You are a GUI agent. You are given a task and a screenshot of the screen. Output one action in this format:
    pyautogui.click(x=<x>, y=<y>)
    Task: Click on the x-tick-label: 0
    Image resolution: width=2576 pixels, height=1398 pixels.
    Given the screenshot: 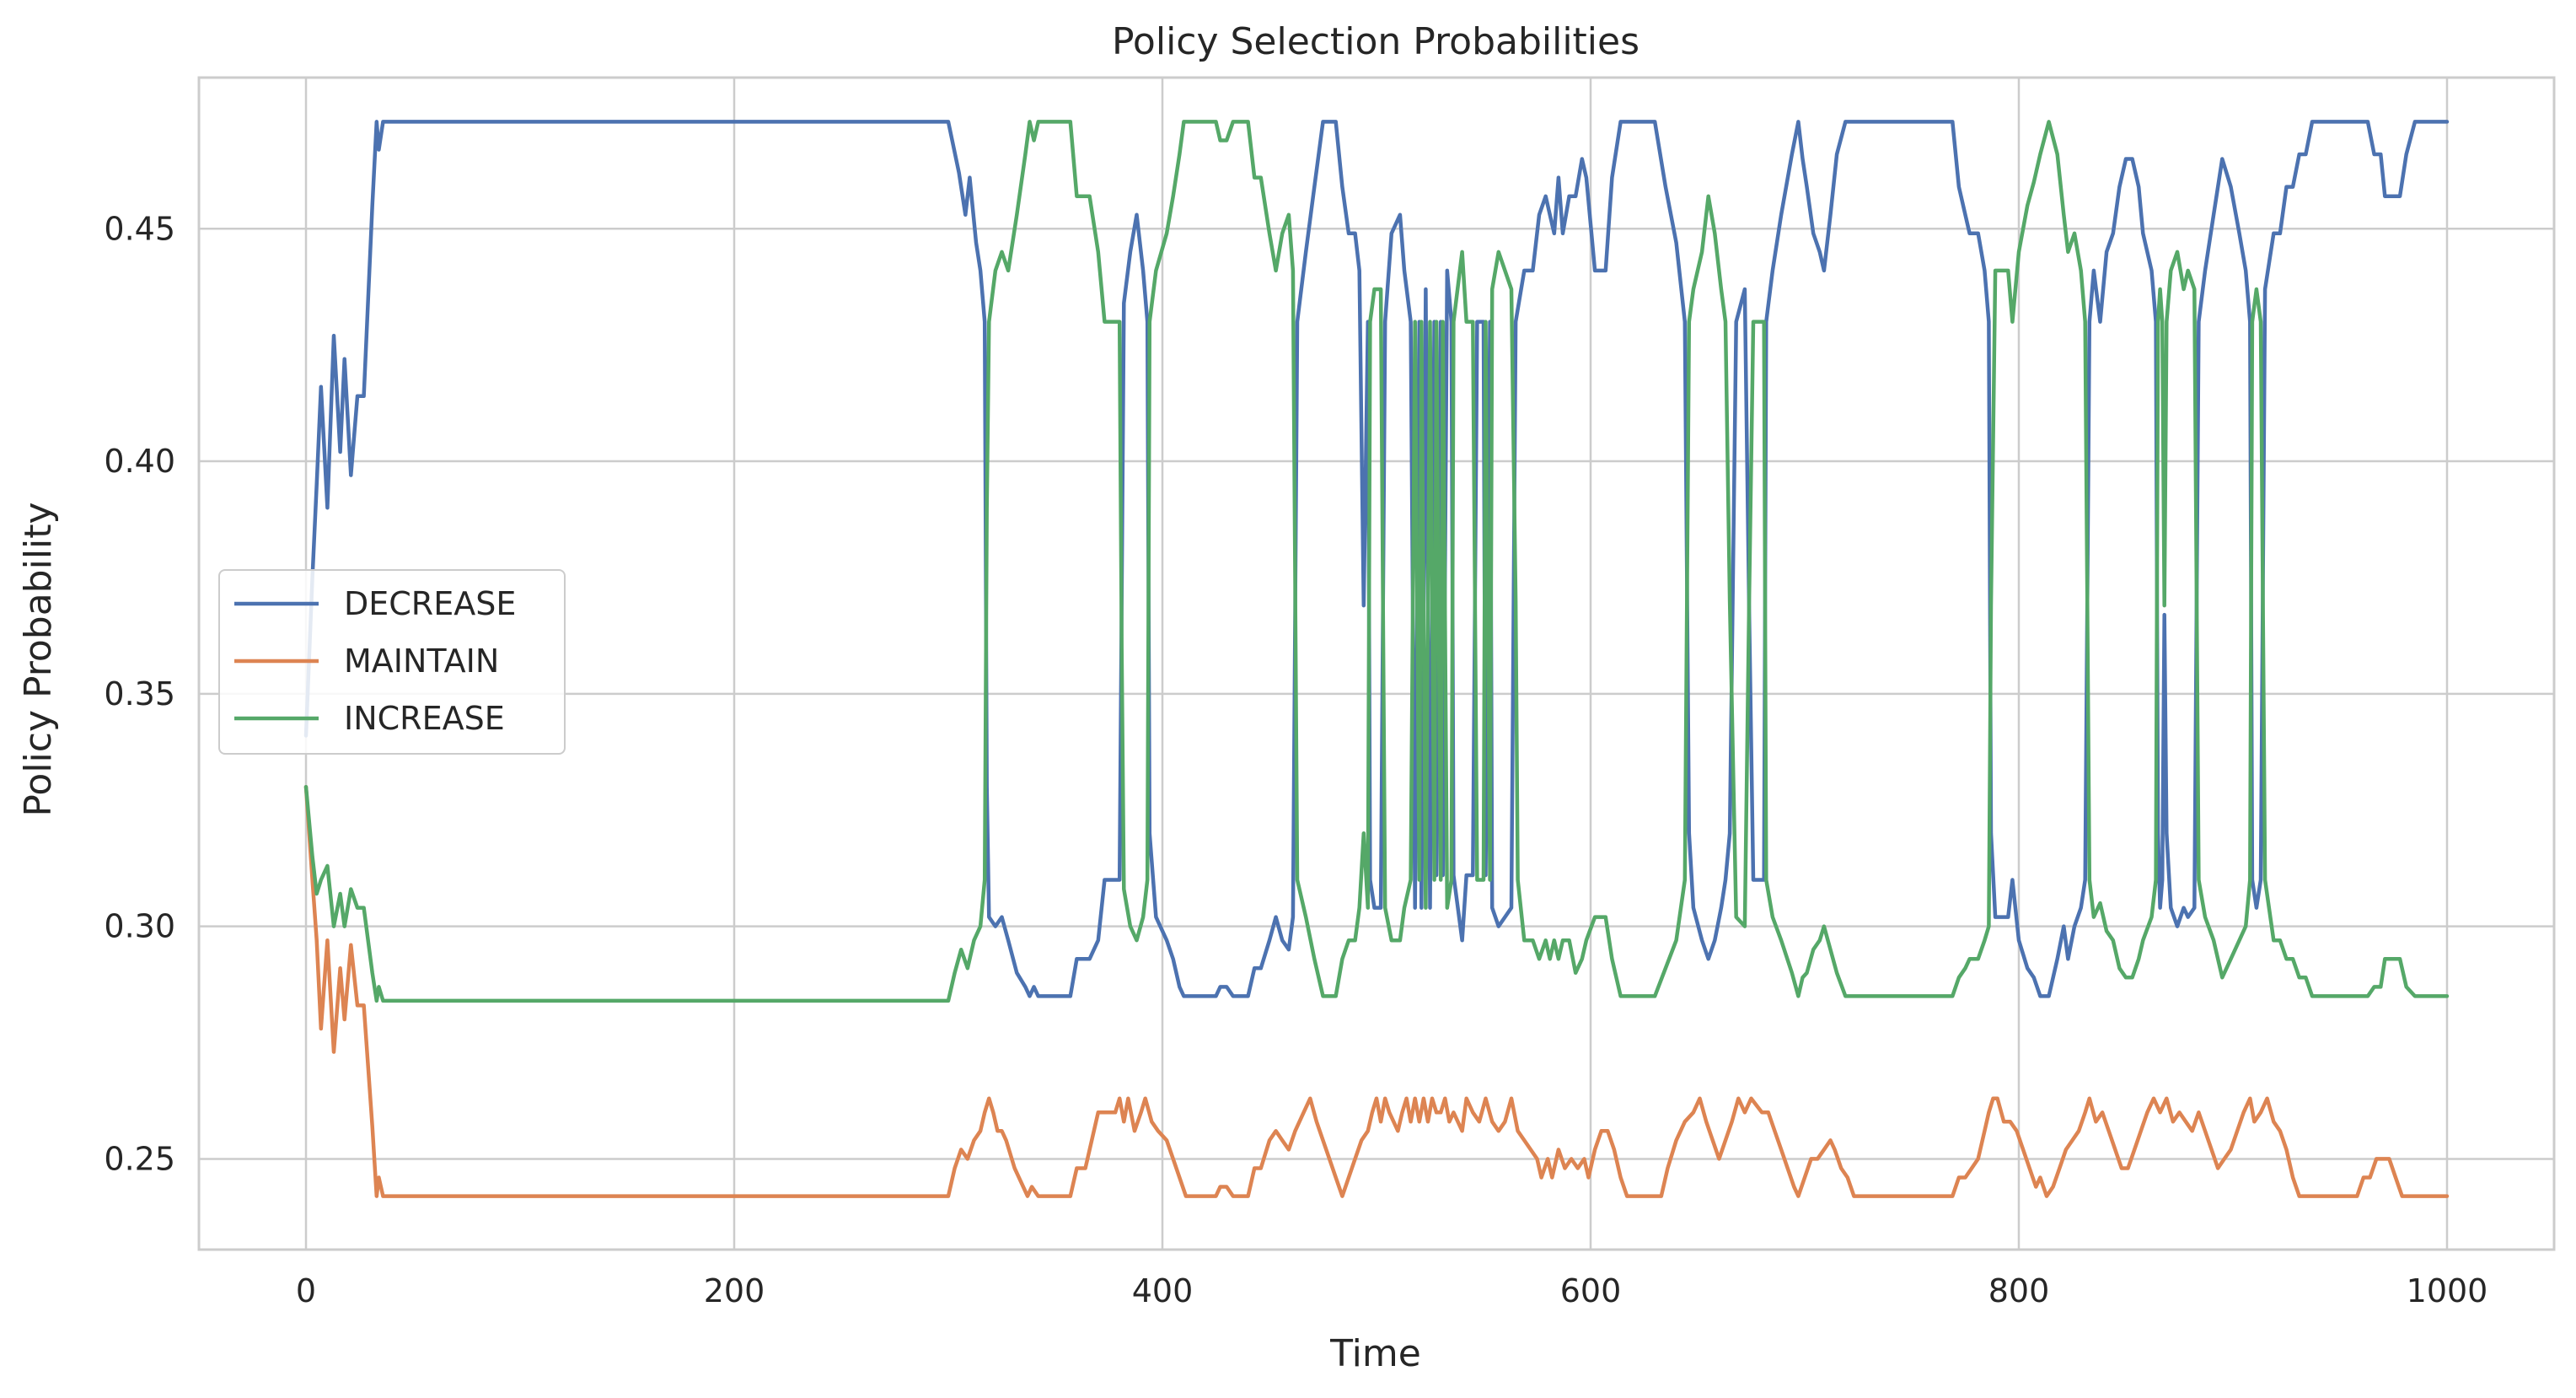 What is the action you would take?
    pyautogui.click(x=306, y=1290)
    